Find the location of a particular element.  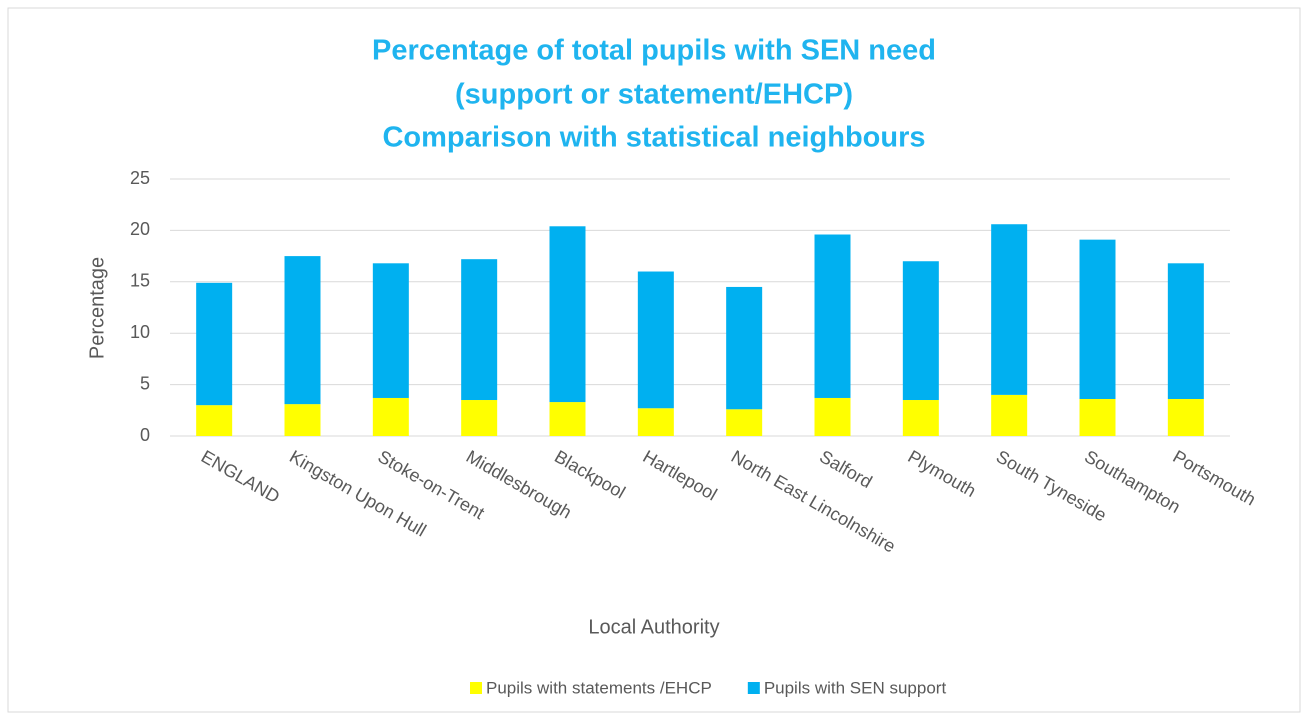

y-tick-label: 0 is located at coordinates (145, 435).